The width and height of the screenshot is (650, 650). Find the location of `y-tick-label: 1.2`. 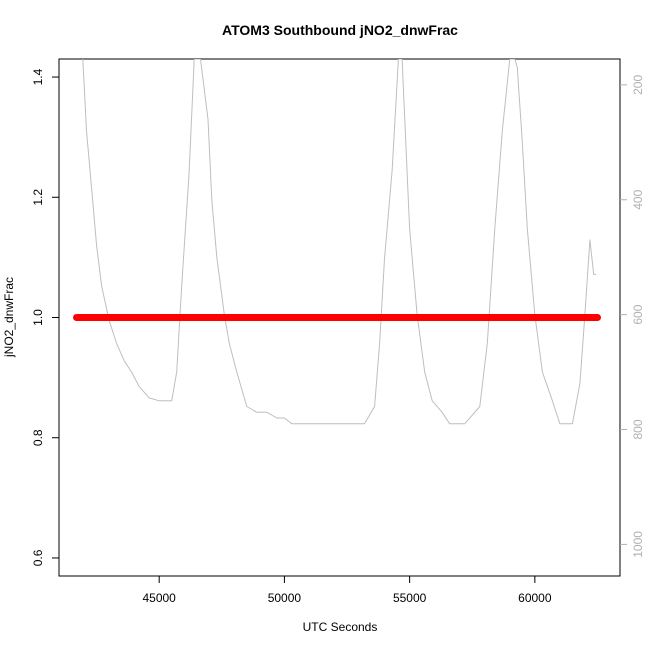

y-tick-label: 1.2 is located at coordinates (38, 197).